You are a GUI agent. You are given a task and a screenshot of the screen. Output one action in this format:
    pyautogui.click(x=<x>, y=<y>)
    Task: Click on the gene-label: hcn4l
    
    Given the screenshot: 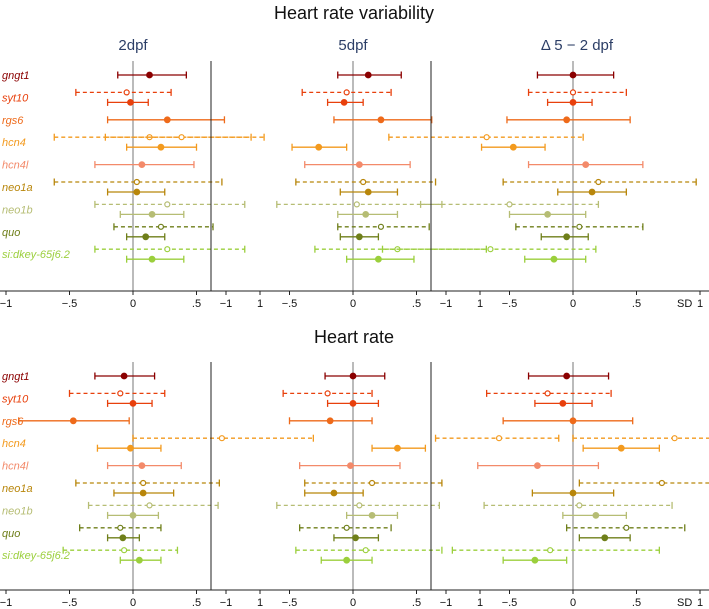 What is the action you would take?
    pyautogui.click(x=15, y=166)
    